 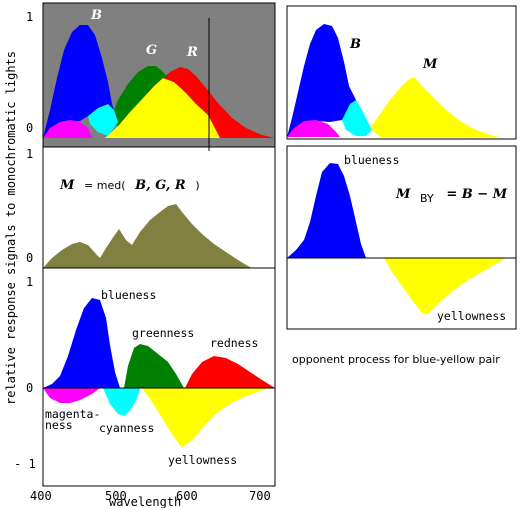 I want to click on area-magentaness, so click(x=71, y=395).